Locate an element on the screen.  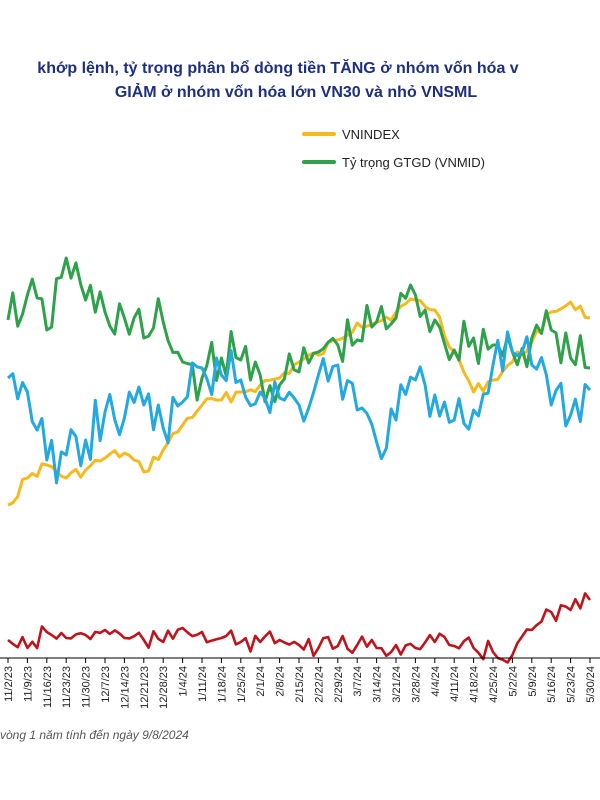
x-tick-label: 5/2/24 is located at coordinates (513, 681).